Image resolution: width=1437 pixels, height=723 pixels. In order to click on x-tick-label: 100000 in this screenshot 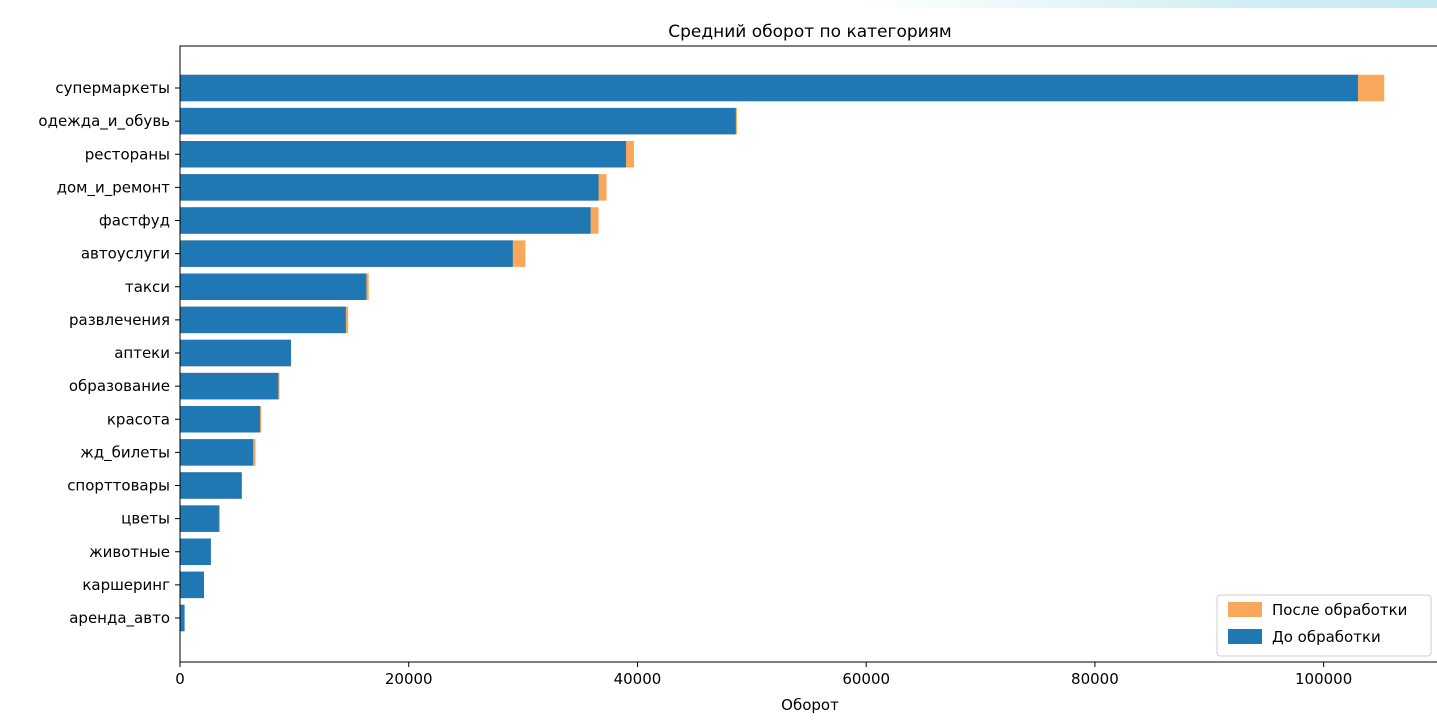, I will do `click(1323, 679)`.